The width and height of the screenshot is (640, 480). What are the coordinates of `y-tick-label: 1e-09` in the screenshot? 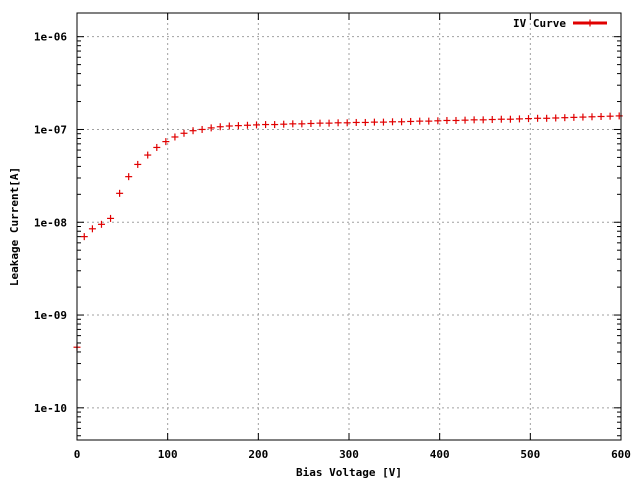 It's located at (50, 315).